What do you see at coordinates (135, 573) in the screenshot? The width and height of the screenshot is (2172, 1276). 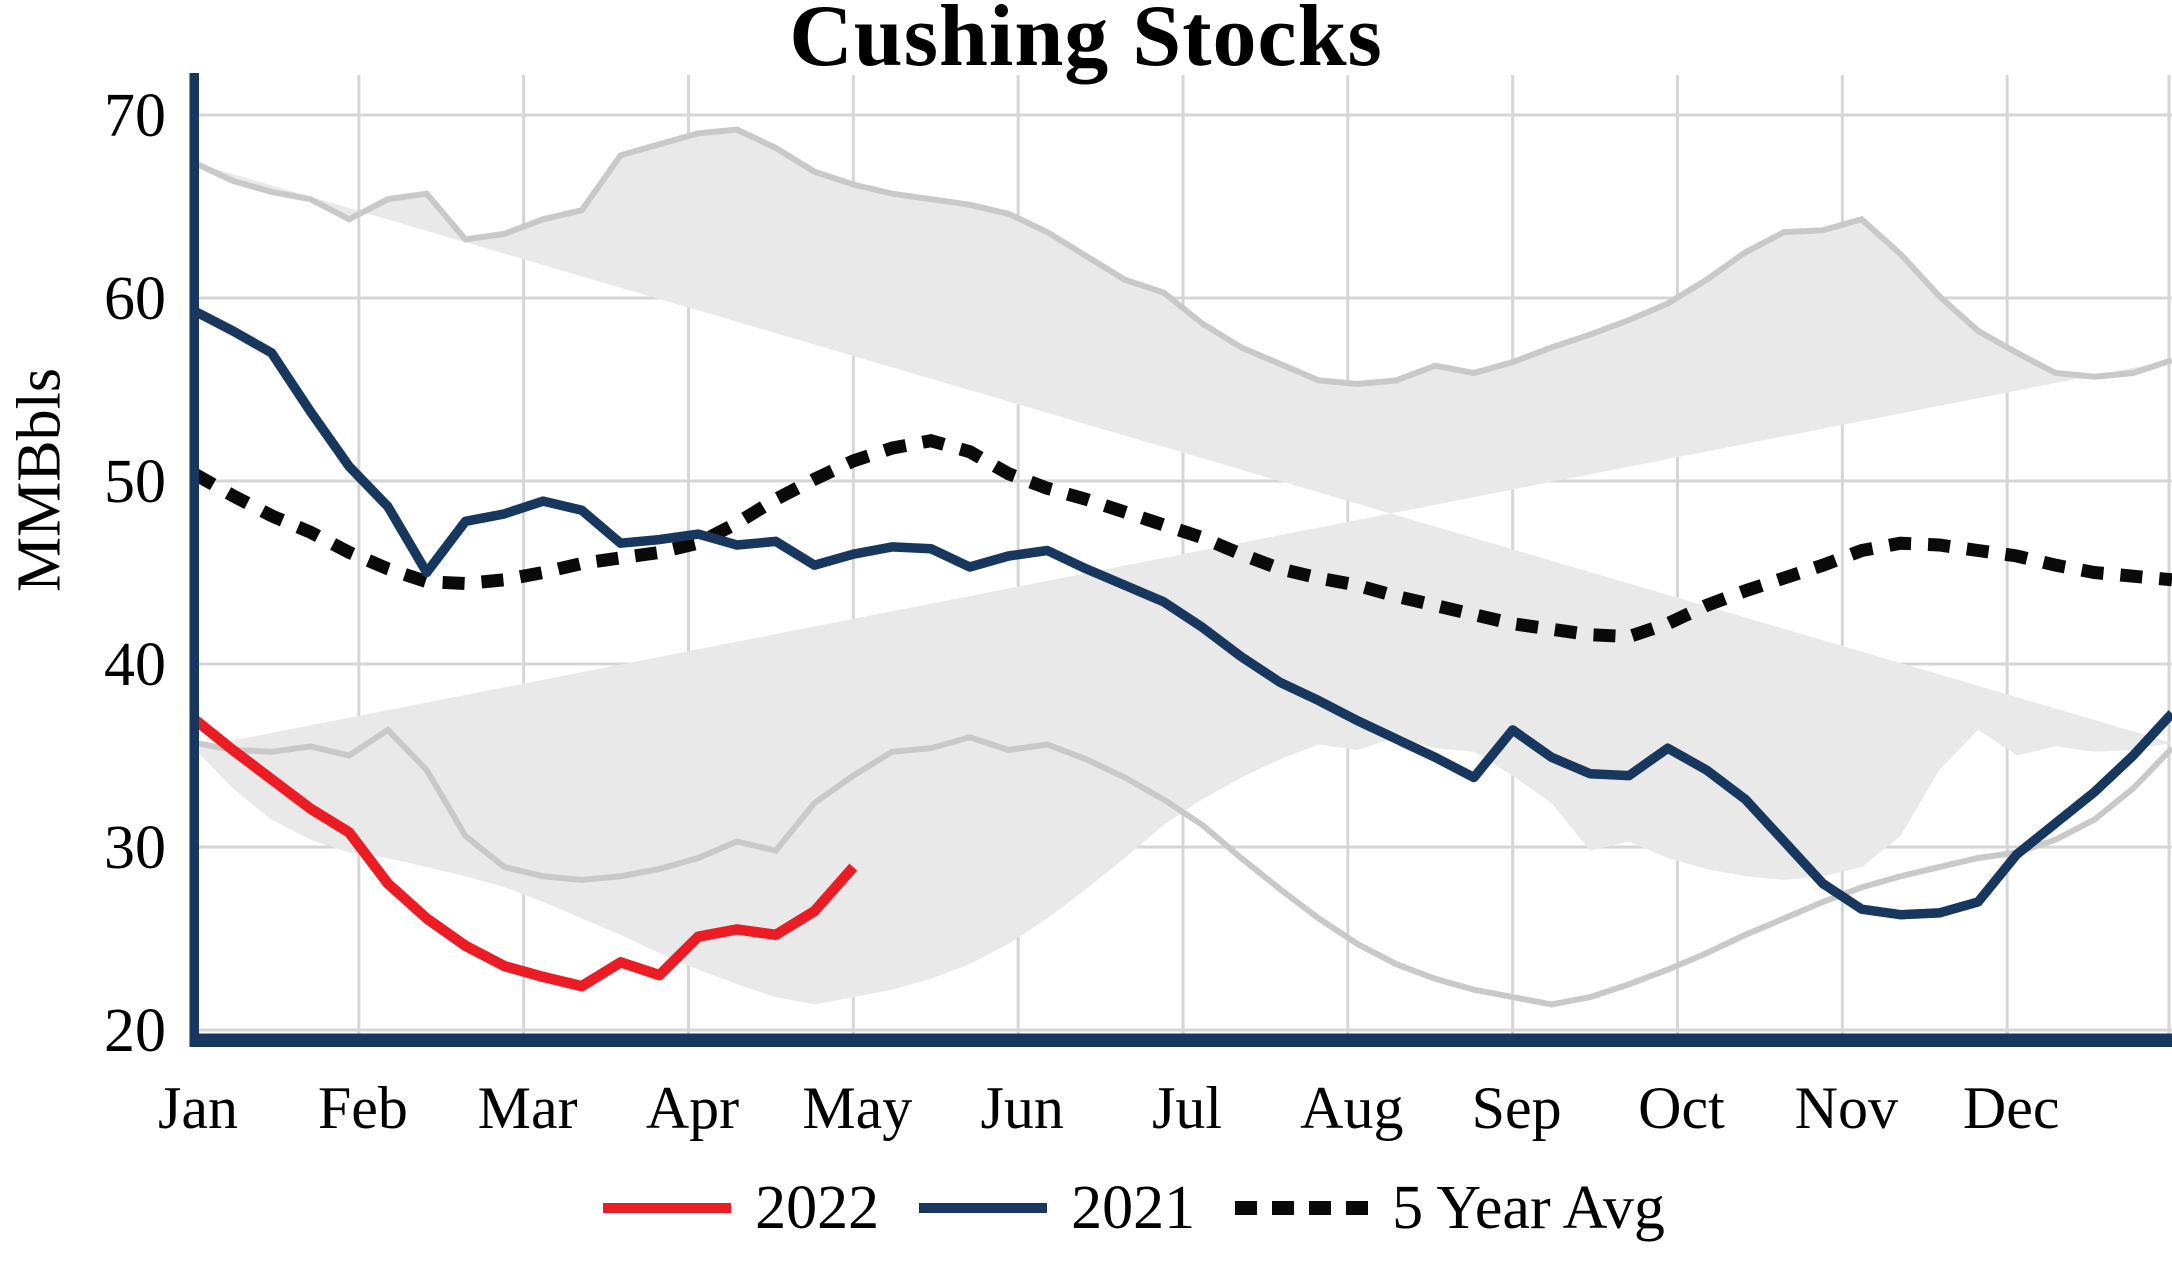 I see `y-tick-labels: 70 60 50 40 30 20` at bounding box center [135, 573].